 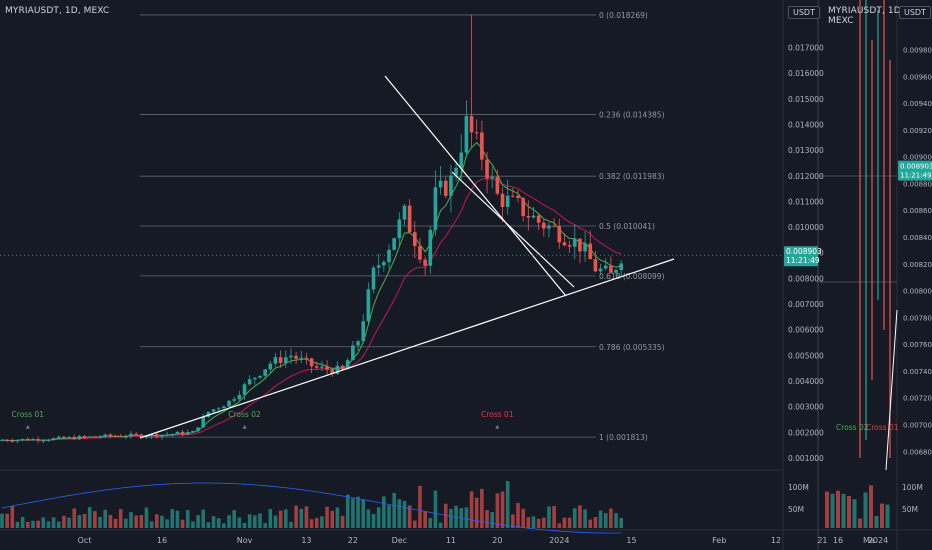 What do you see at coordinates (915, 12) in the screenshot?
I see `currency-button-secondary: USDT` at bounding box center [915, 12].